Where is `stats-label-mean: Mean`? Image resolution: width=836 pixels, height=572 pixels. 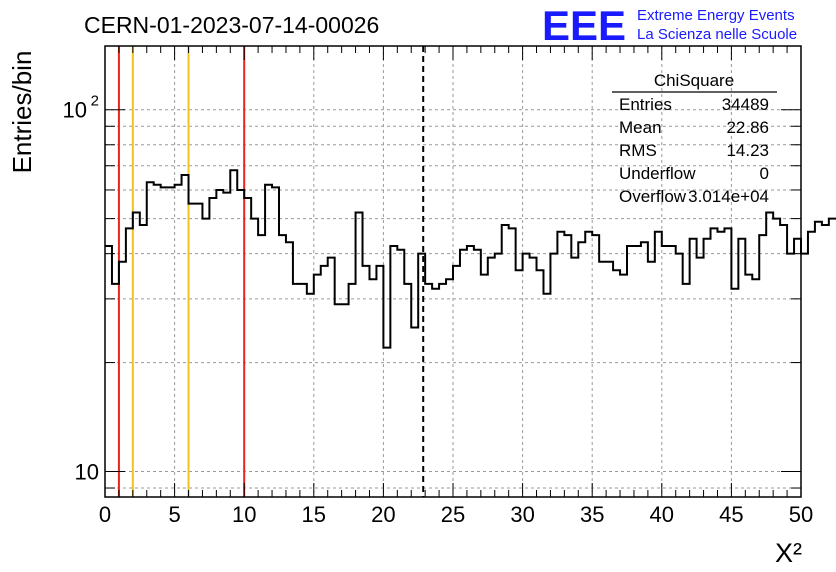
stats-label-mean: Mean is located at coordinates (640, 127).